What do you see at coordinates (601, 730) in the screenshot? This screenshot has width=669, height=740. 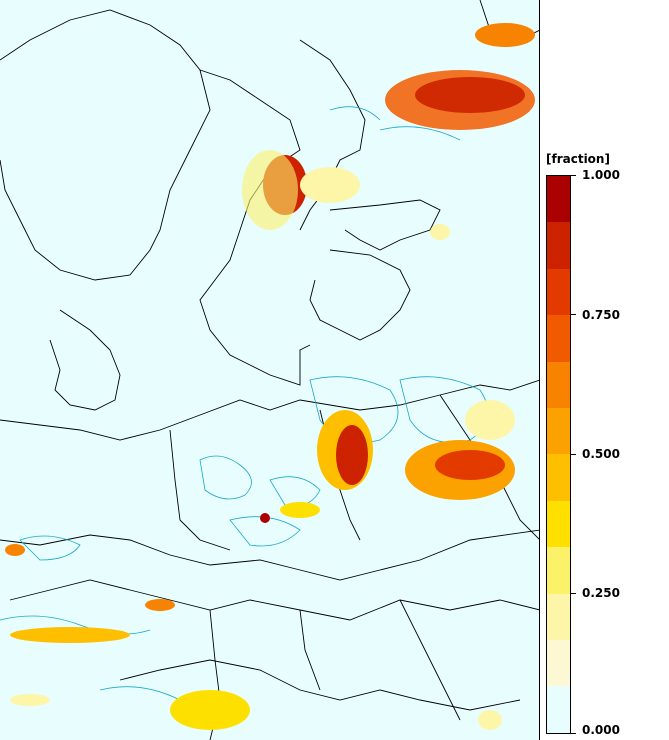 I see `tick-label: 0.000` at bounding box center [601, 730].